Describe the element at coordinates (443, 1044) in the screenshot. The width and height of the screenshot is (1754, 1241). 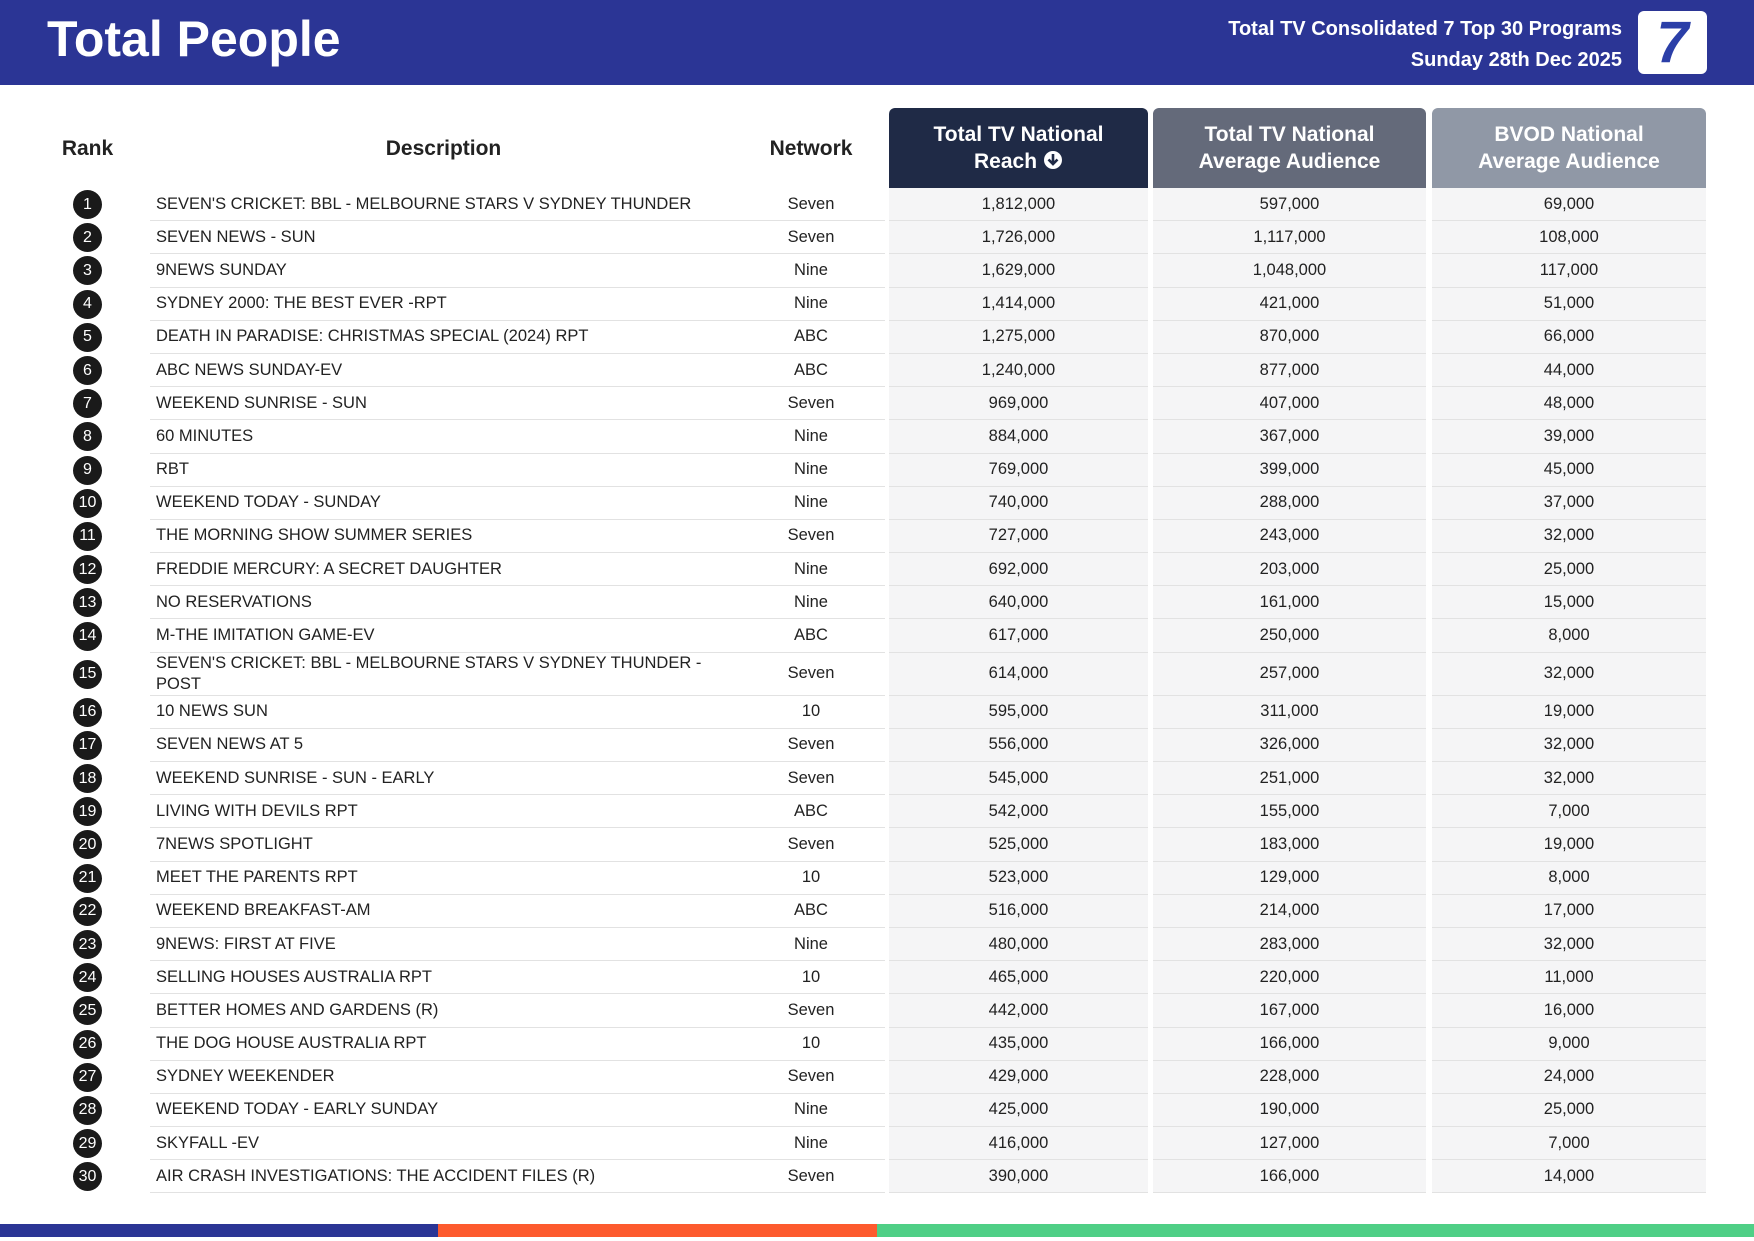
I see `description-cell: THE DOG HOUSE AUSTRALIA RPT` at that location.